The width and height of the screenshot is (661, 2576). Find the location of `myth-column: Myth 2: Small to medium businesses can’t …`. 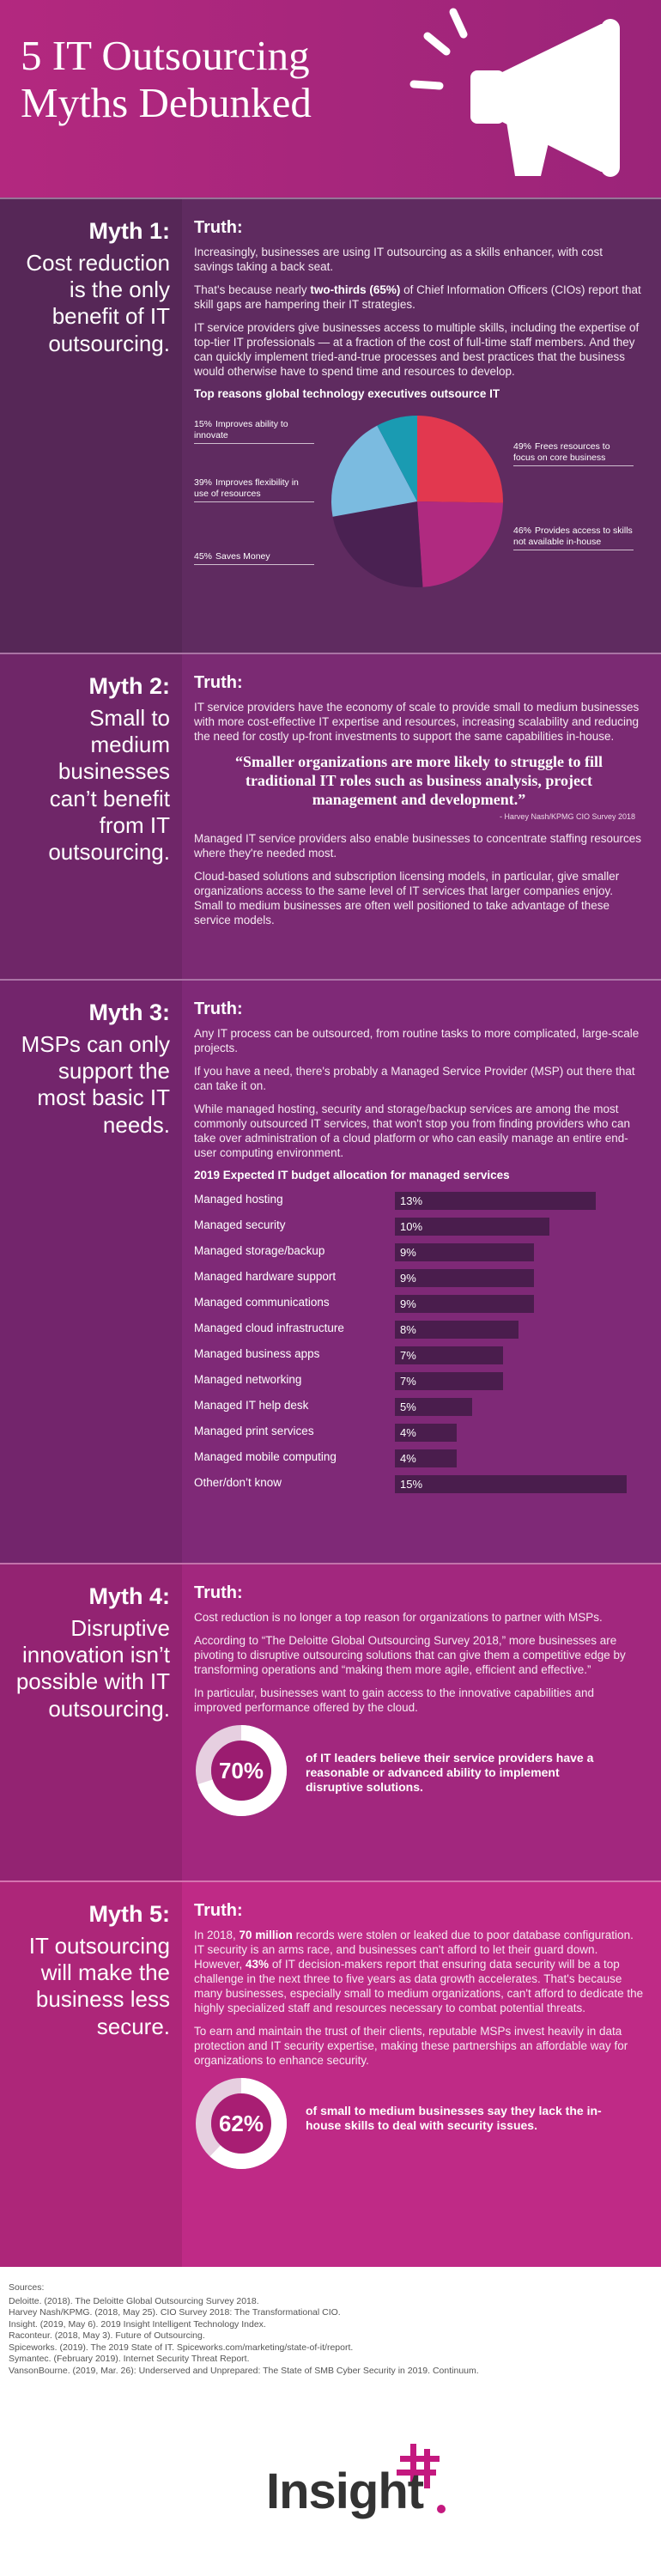

myth-column: Myth 2: Small to medium businesses can’t … is located at coordinates (91, 817).